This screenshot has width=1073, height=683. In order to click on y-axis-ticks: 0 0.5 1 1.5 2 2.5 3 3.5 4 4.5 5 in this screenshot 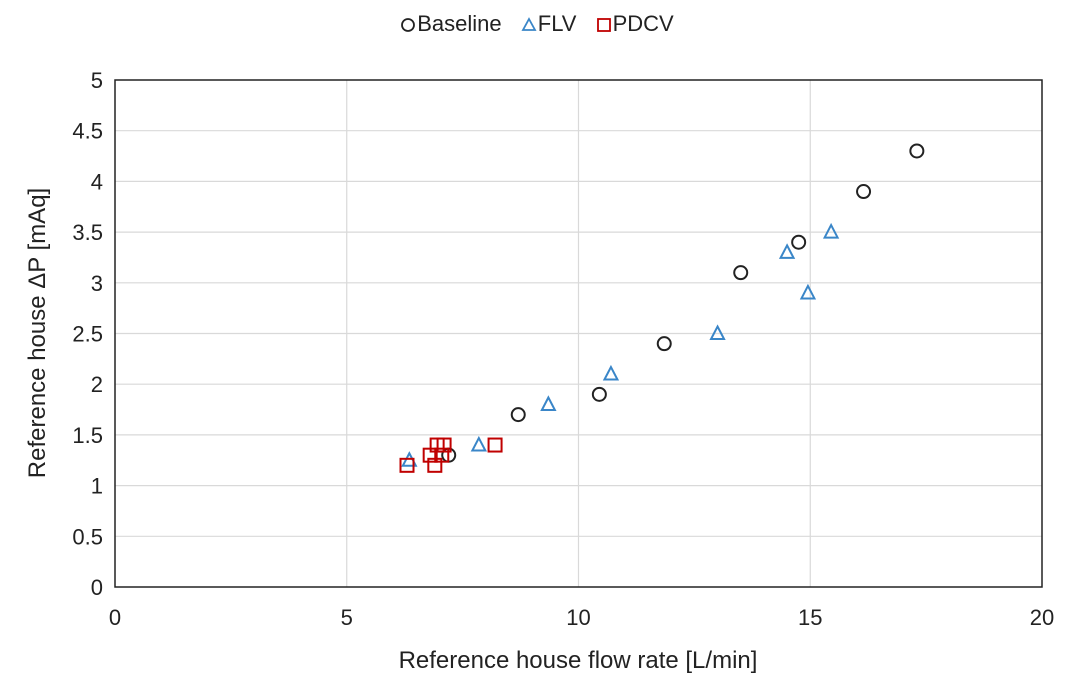, I will do `click(87, 334)`.